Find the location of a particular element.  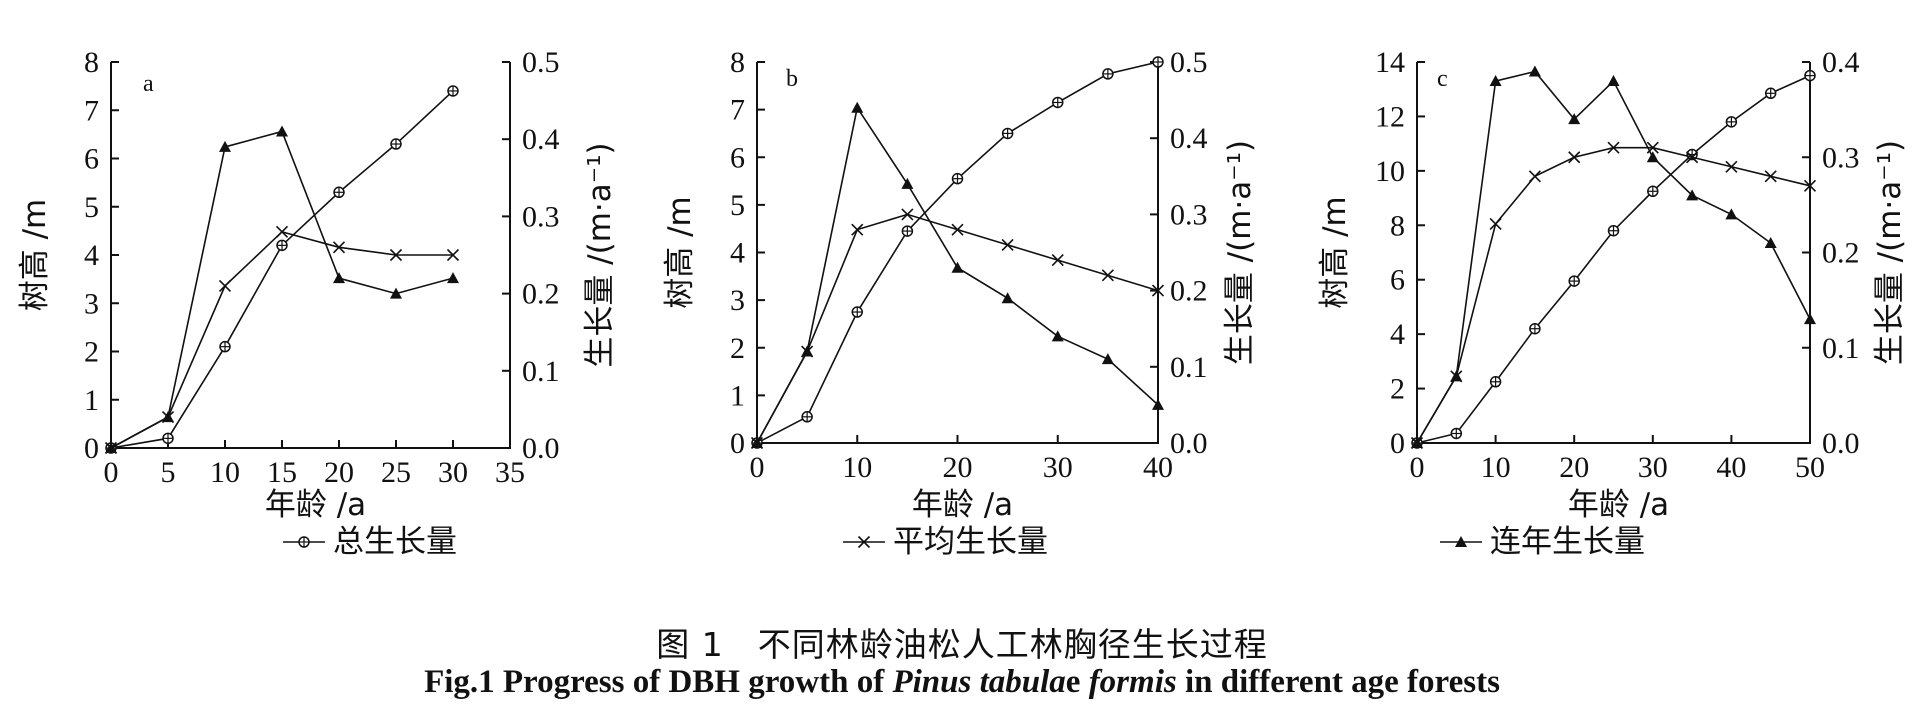

panel-letter: c is located at coordinates (1442, 79).